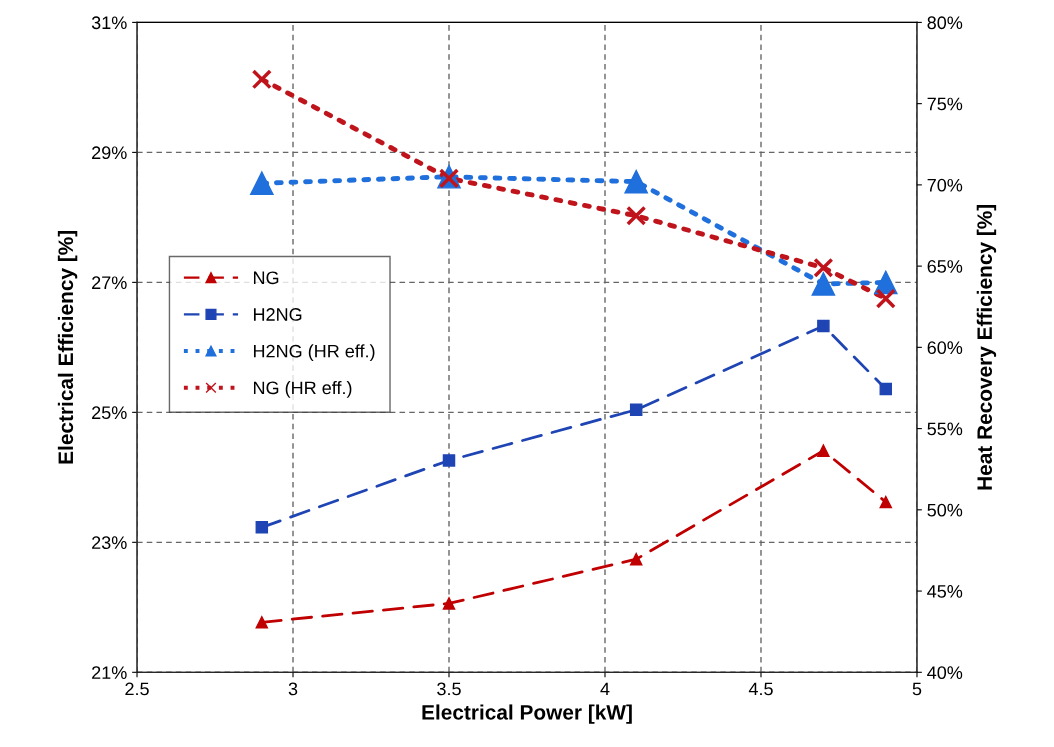 This screenshot has width=1054, height=747. I want to click on x-tick-label: 3, so click(293, 689).